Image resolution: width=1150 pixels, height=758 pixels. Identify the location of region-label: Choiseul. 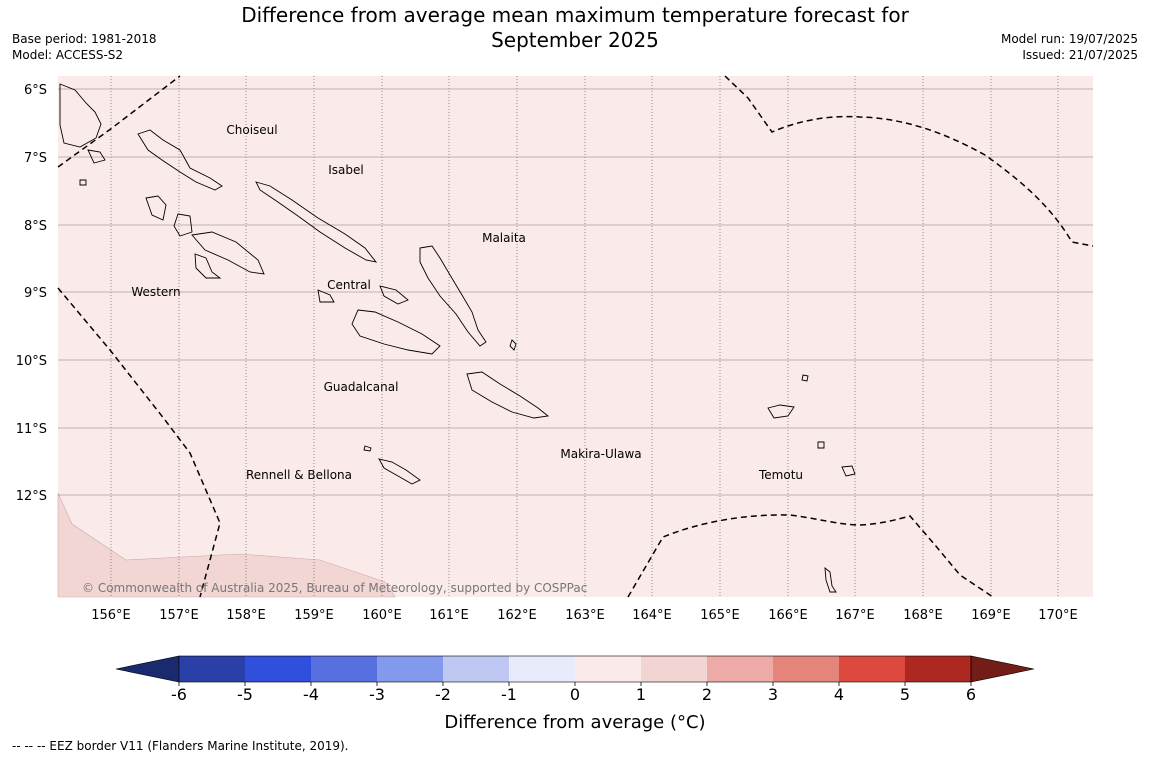
(251, 130).